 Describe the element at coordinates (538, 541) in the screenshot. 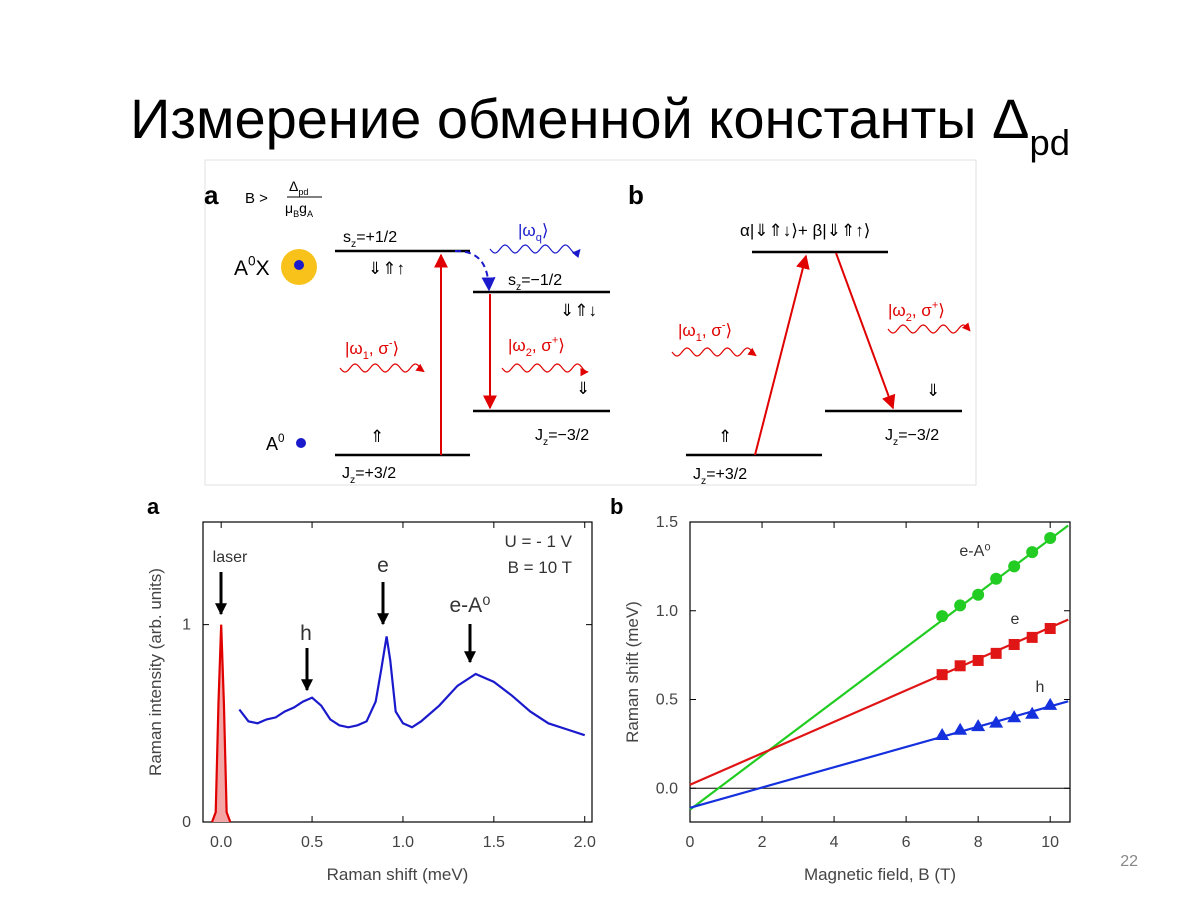

I see `condition-label: U = - 1 V` at that location.